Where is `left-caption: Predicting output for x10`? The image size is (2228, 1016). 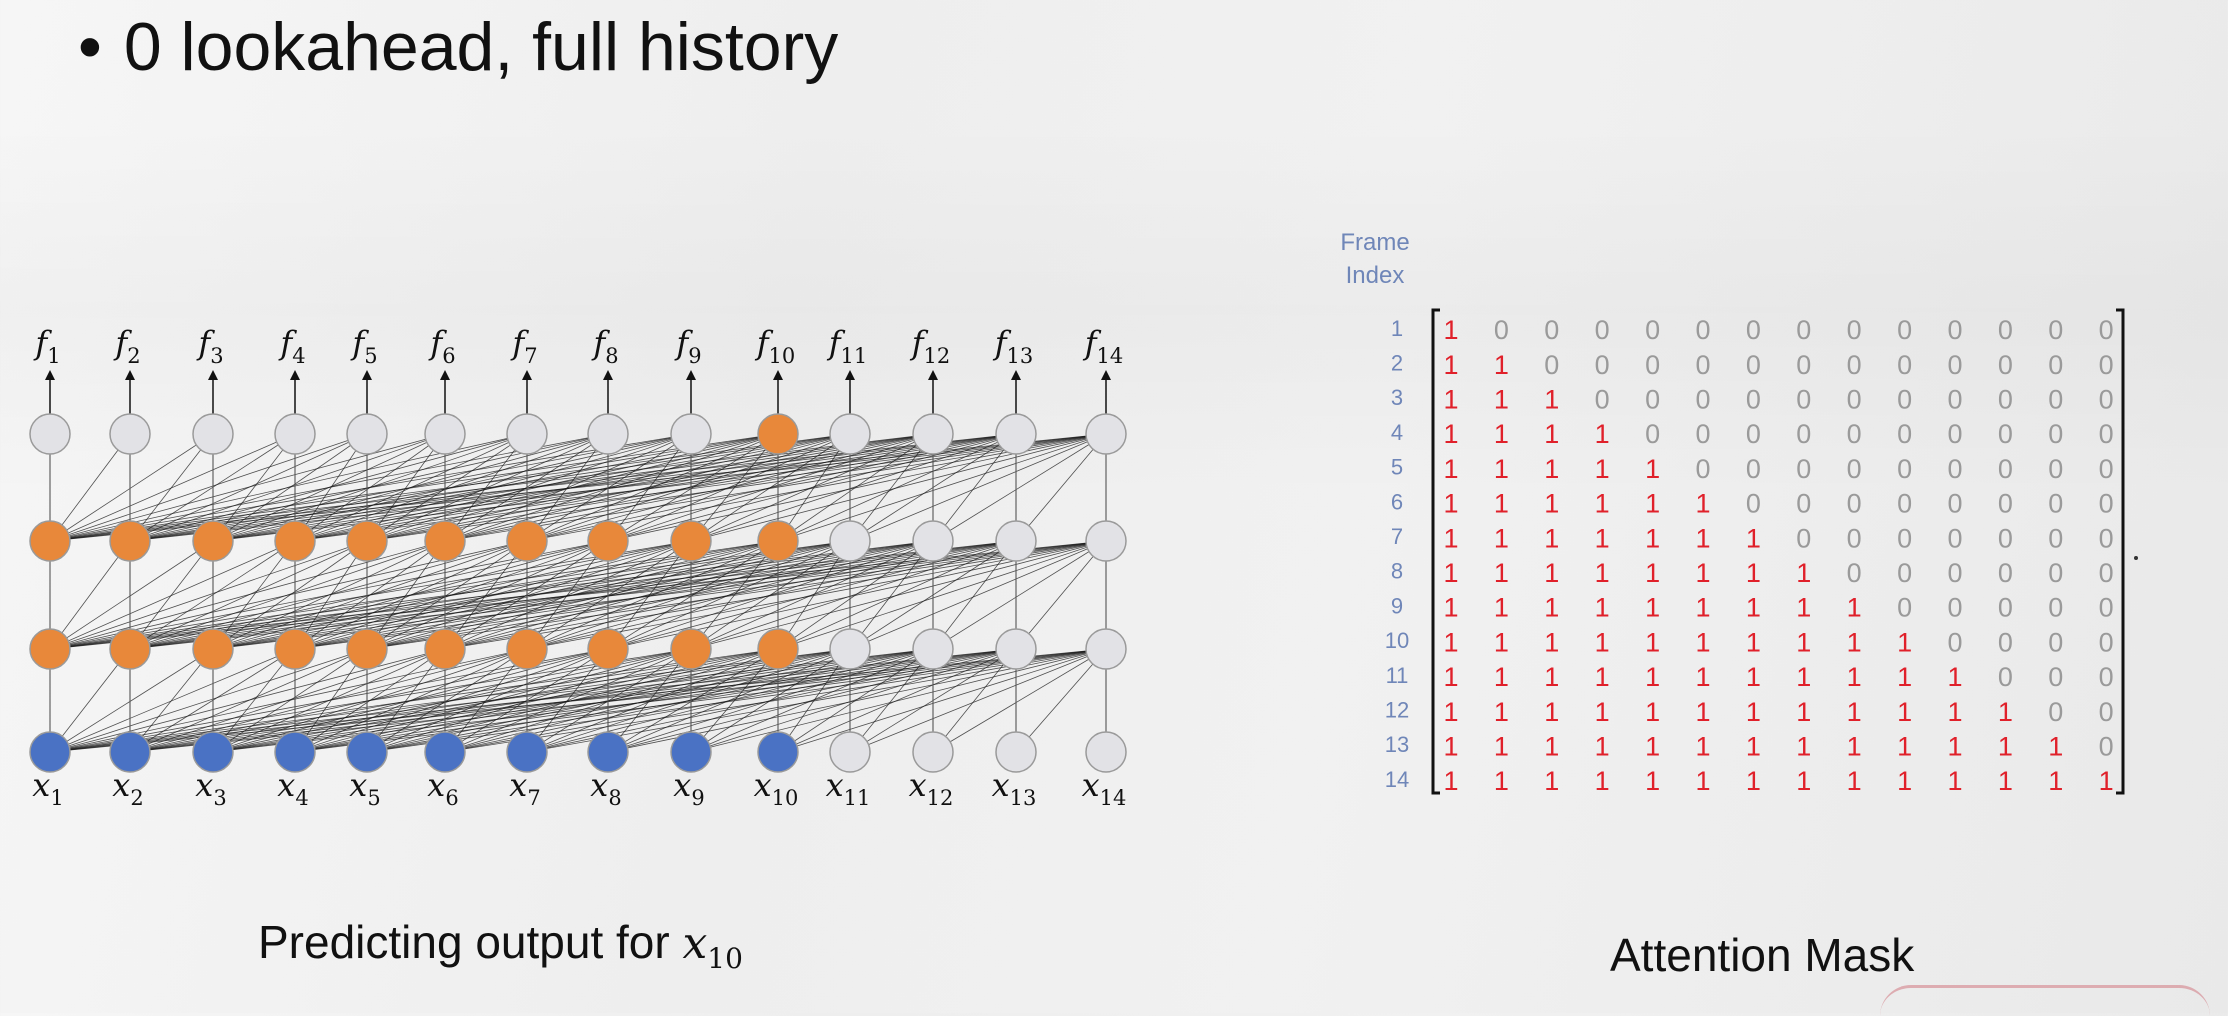 left-caption: Predicting output for x10 is located at coordinates (500, 945).